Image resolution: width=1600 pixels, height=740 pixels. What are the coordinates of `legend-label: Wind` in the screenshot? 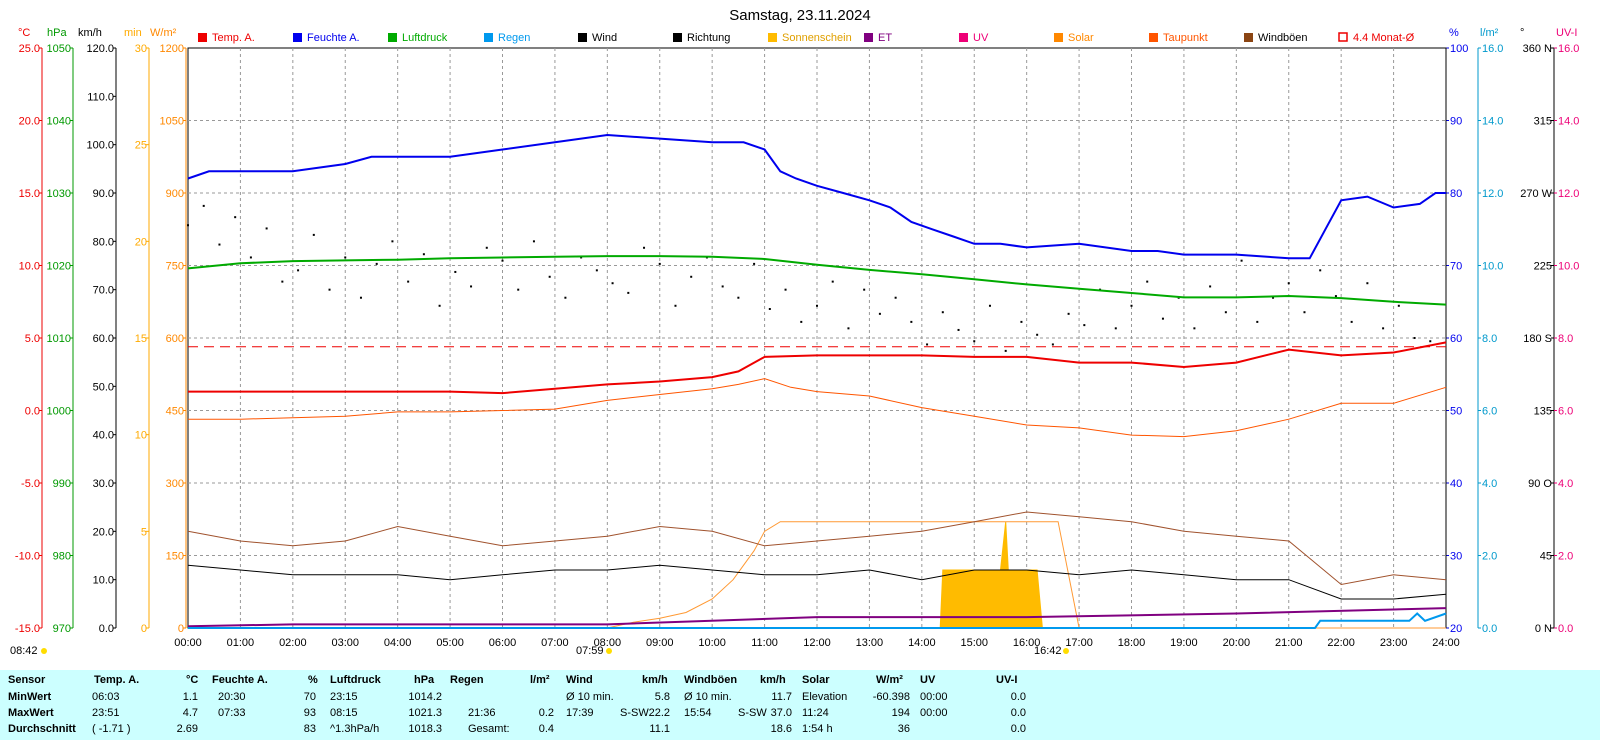 It's located at (604, 38).